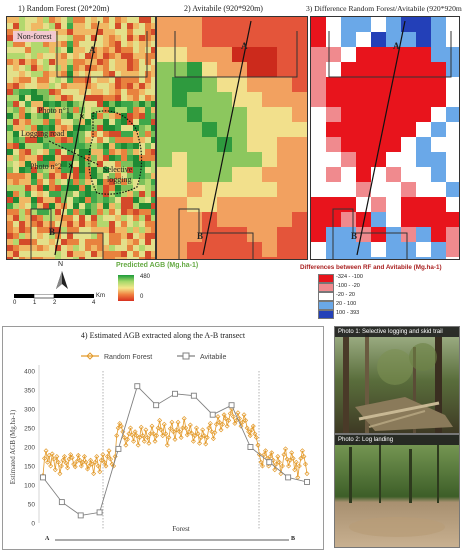 The width and height of the screenshot is (462, 550). I want to click on scale-bar: 0 1 2 4 Km, so click(60, 301).